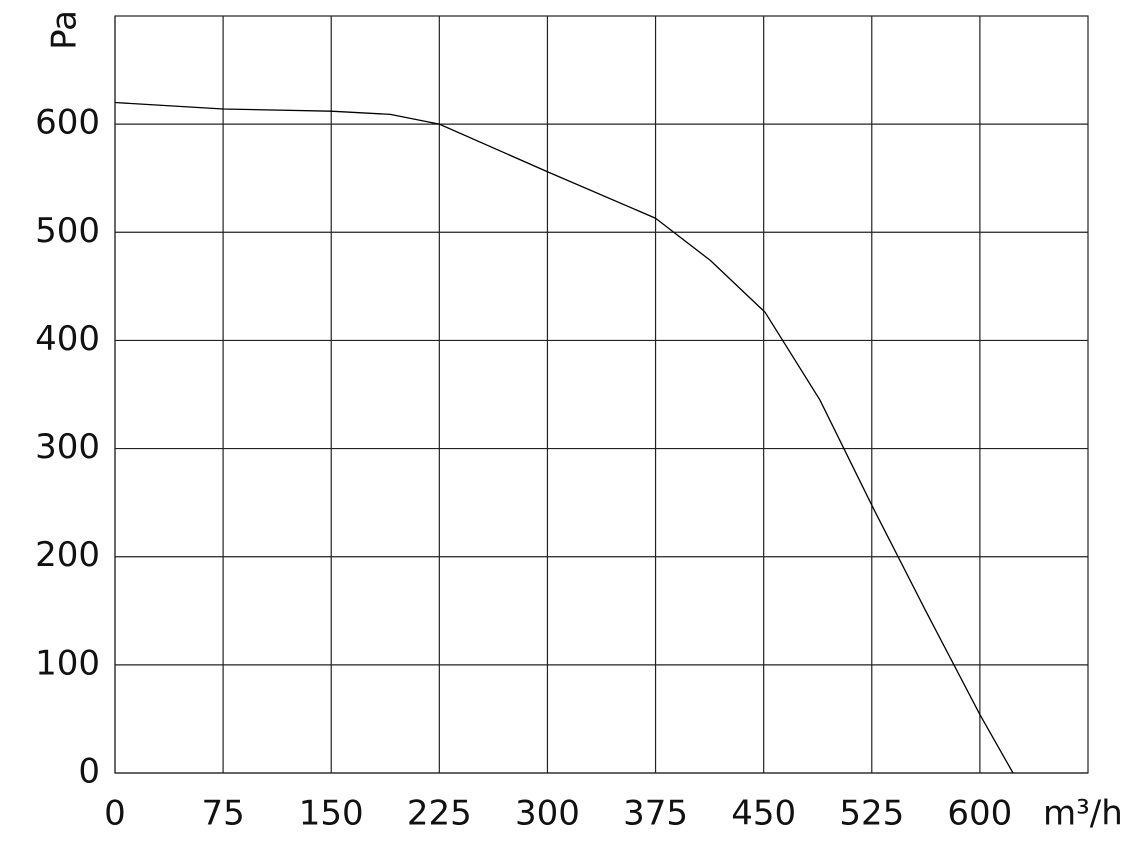 Image resolution: width=1145 pixels, height=849 pixels. I want to click on y-tick-label: 400, so click(67, 339).